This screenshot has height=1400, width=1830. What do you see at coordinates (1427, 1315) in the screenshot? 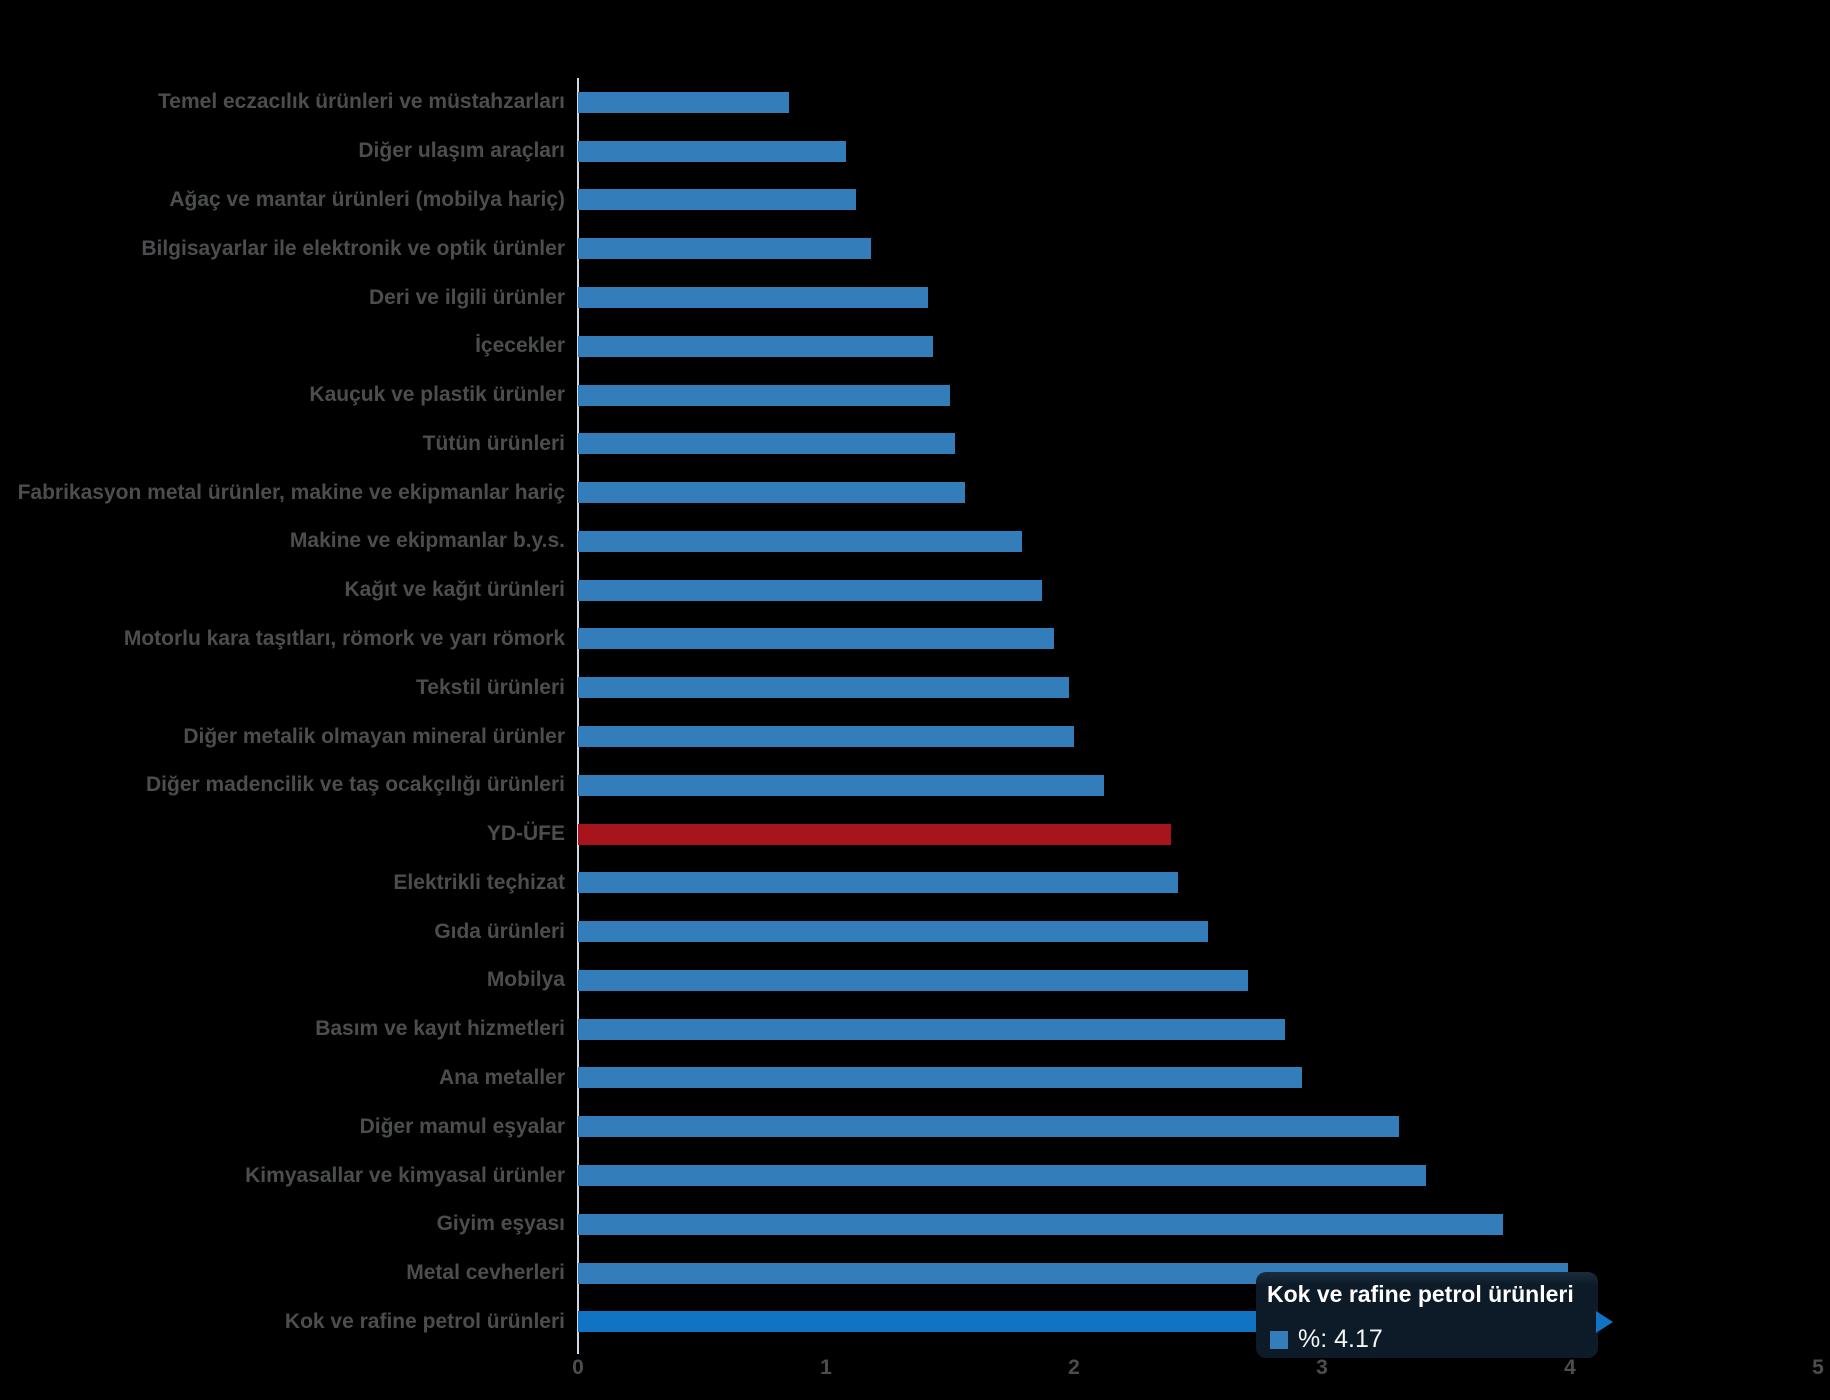
I see `tooltip: Kok ve rafine petrol ürünleri %: 4.17` at bounding box center [1427, 1315].